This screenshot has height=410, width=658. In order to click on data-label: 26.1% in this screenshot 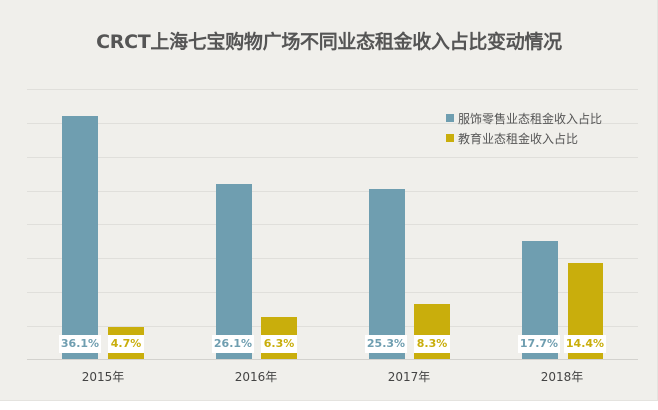, I will do `click(233, 344)`.